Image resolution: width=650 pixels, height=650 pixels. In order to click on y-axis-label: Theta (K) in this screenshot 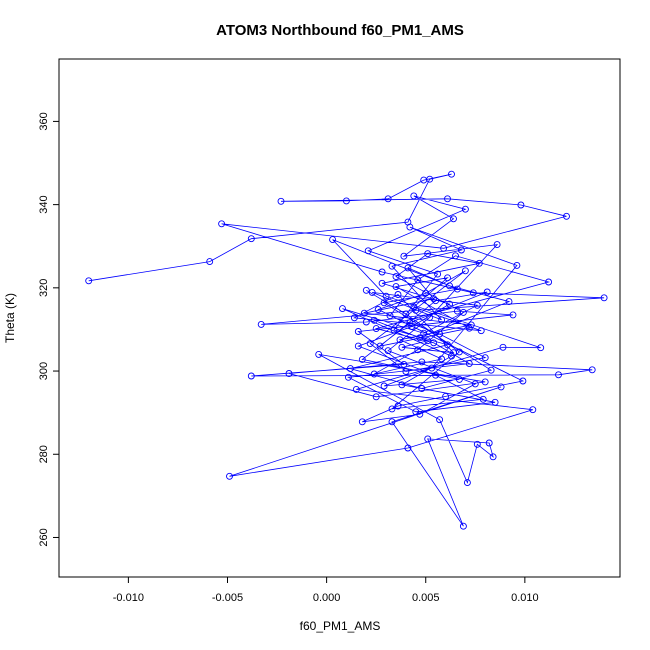, I will do `click(10, 318)`.